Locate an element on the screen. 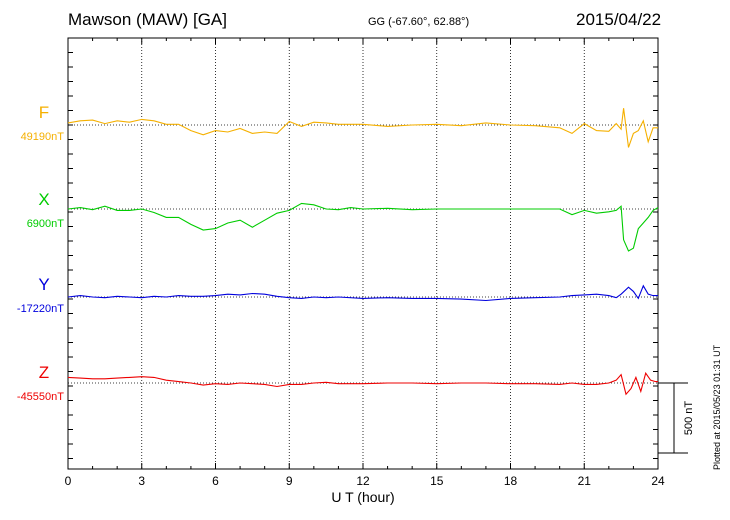  scale-bar-label: 500 nT is located at coordinates (689, 418).